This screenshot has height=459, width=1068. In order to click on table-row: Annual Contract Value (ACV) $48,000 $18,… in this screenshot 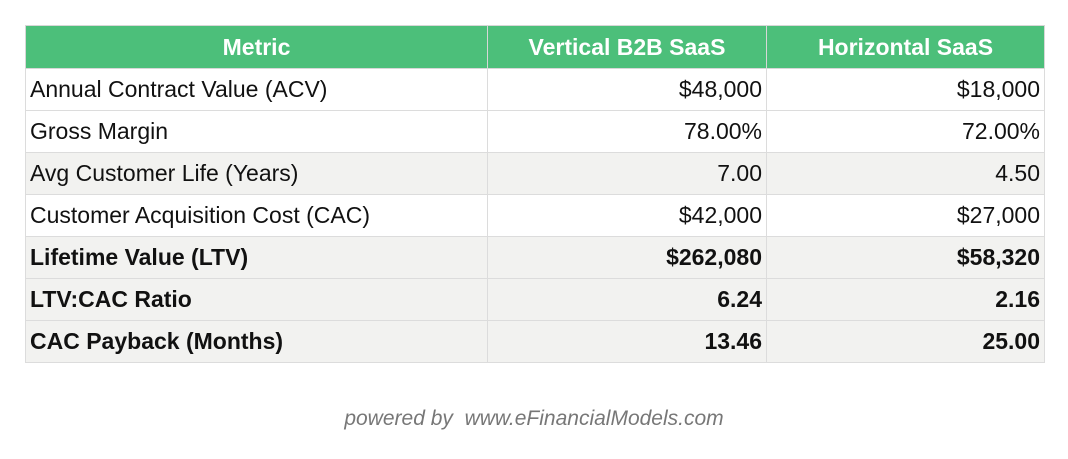, I will do `click(535, 89)`.